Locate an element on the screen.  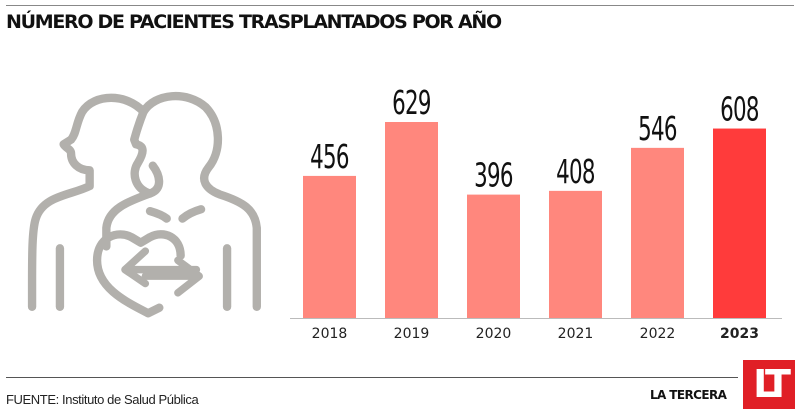
bar-2023 is located at coordinates (739, 223).